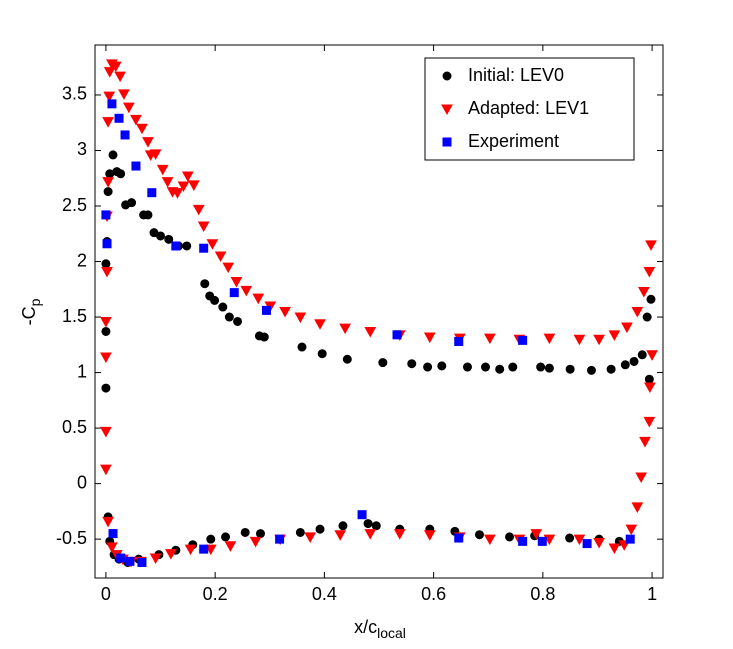 This screenshot has width=733, height=649. What do you see at coordinates (74, 205) in the screenshot?
I see `y-tick-label: 2.5` at bounding box center [74, 205].